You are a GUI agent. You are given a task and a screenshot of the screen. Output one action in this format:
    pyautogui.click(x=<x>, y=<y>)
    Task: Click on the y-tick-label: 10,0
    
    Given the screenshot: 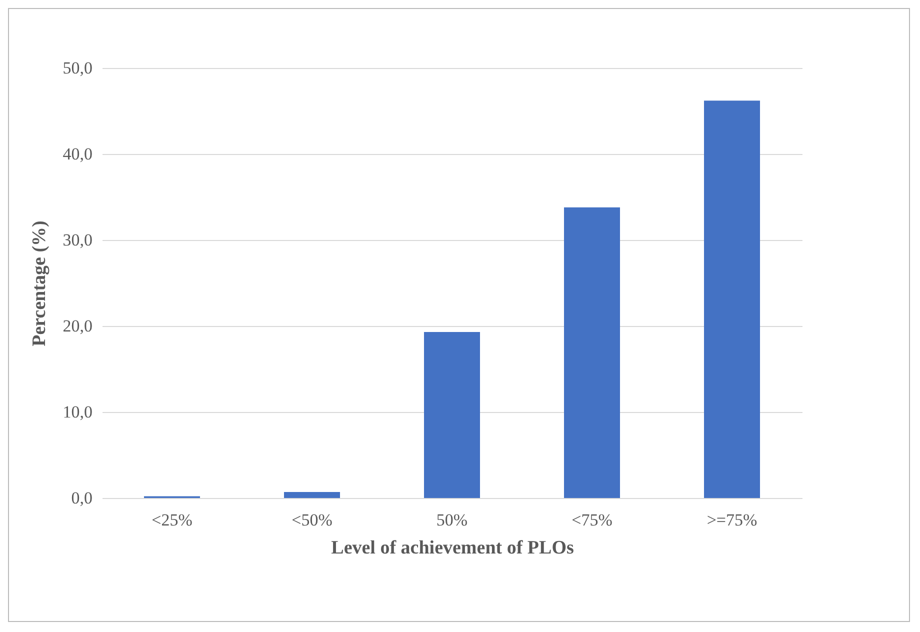 What is the action you would take?
    pyautogui.click(x=77, y=412)
    